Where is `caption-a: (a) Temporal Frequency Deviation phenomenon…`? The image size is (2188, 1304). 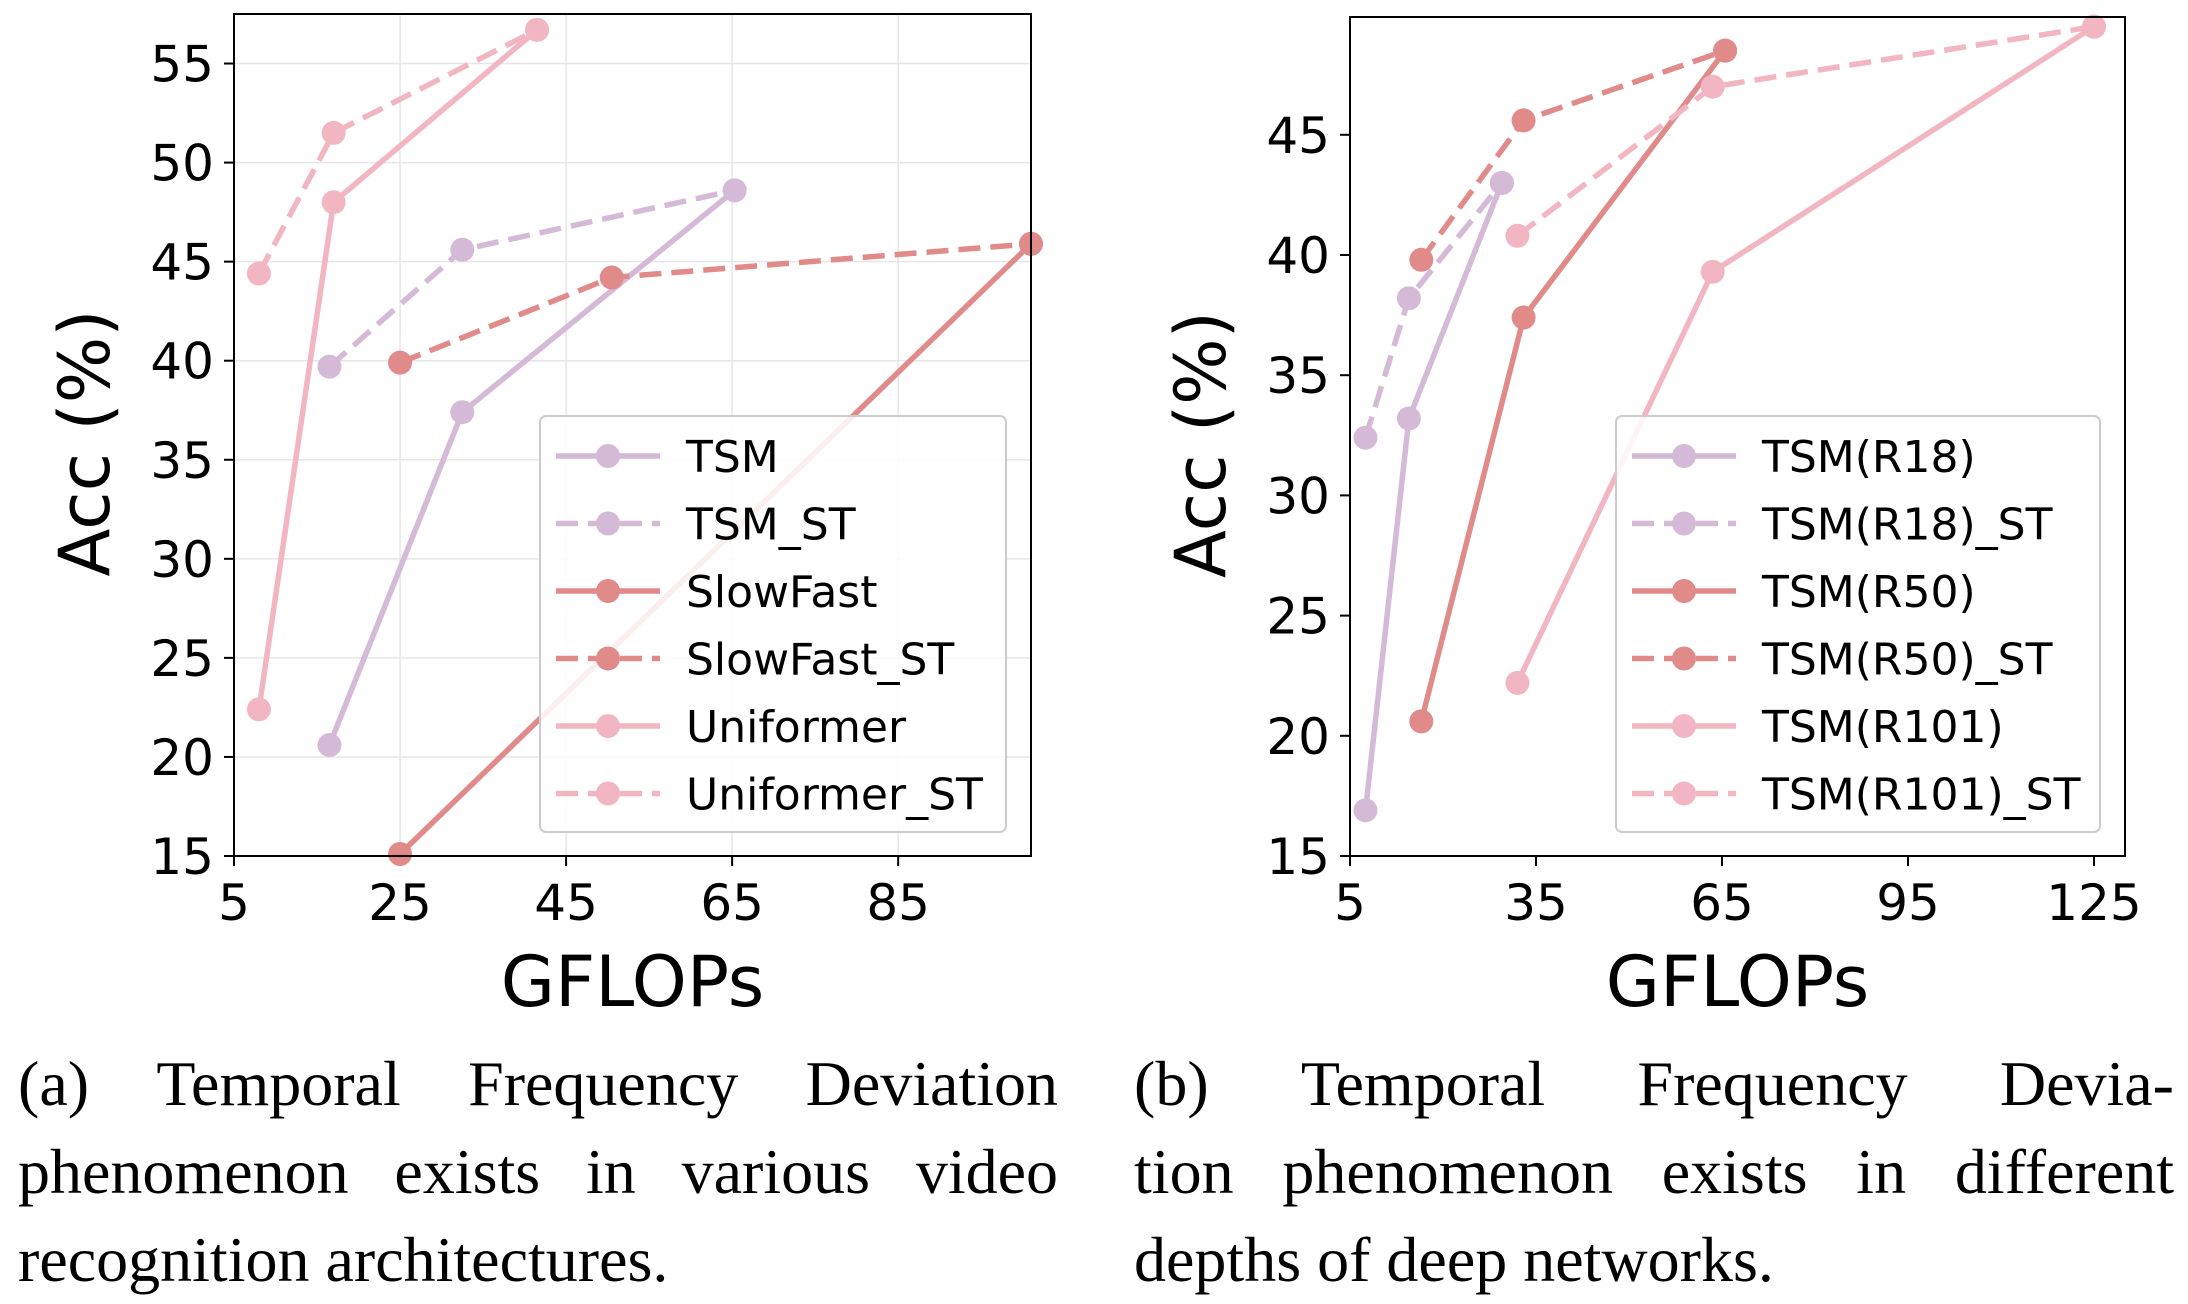
caption-a: (a) Temporal Frequency Deviation phenomenon… is located at coordinates (538, 1172).